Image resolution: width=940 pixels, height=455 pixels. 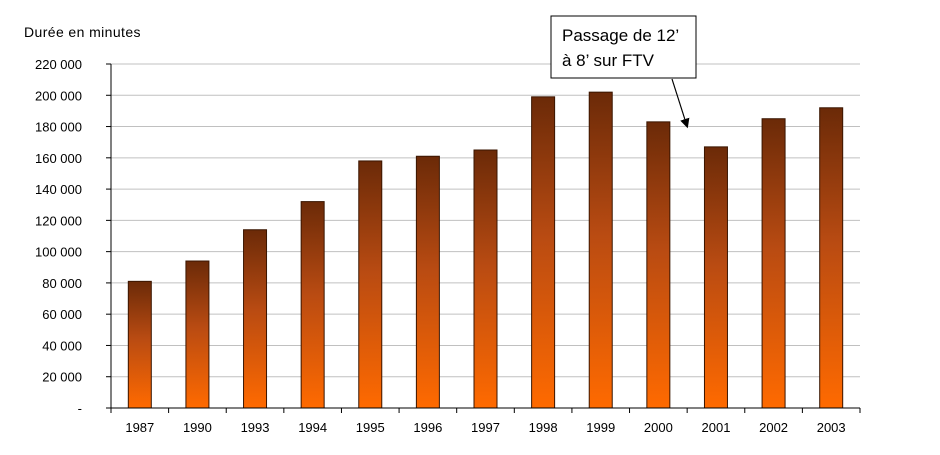 What do you see at coordinates (139, 344) in the screenshot?
I see `bar-1987` at bounding box center [139, 344].